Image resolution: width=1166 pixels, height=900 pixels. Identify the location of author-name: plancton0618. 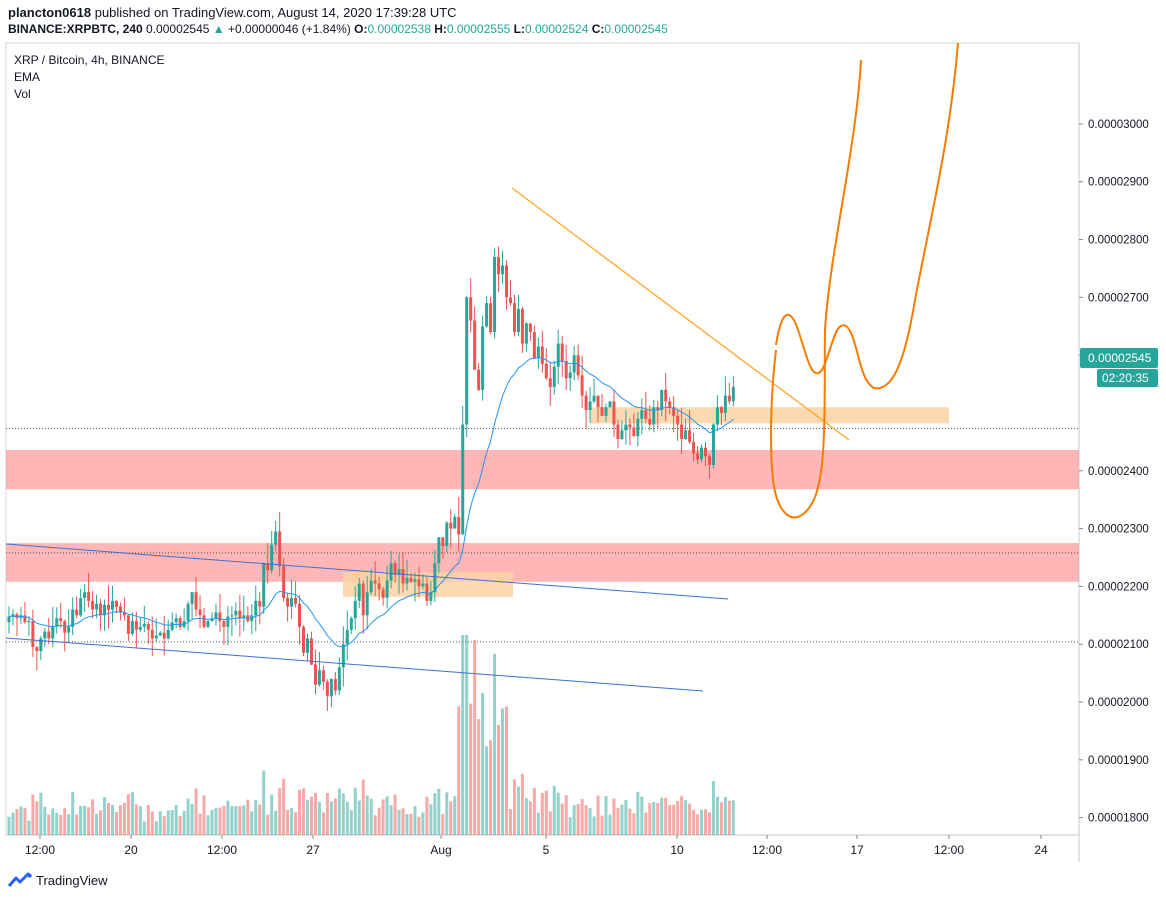
(50, 12).